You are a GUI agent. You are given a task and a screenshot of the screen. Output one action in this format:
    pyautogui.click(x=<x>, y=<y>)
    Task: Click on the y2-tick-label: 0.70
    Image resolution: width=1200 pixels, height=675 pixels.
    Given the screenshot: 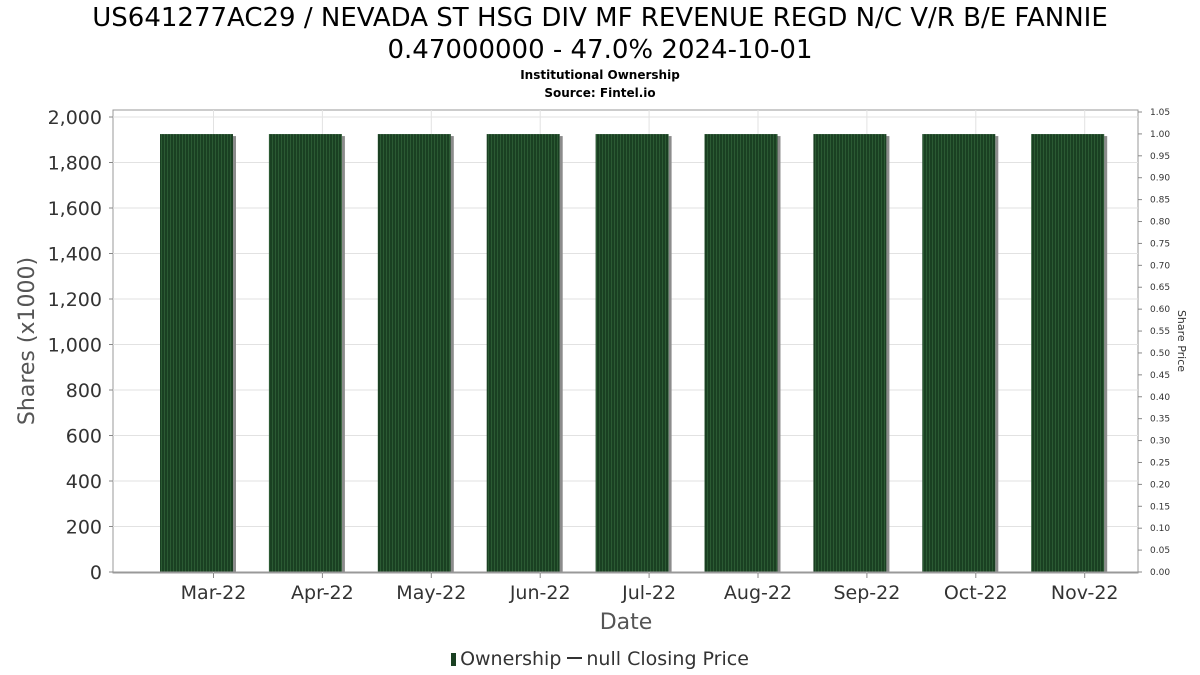 What is the action you would take?
    pyautogui.click(x=1160, y=266)
    